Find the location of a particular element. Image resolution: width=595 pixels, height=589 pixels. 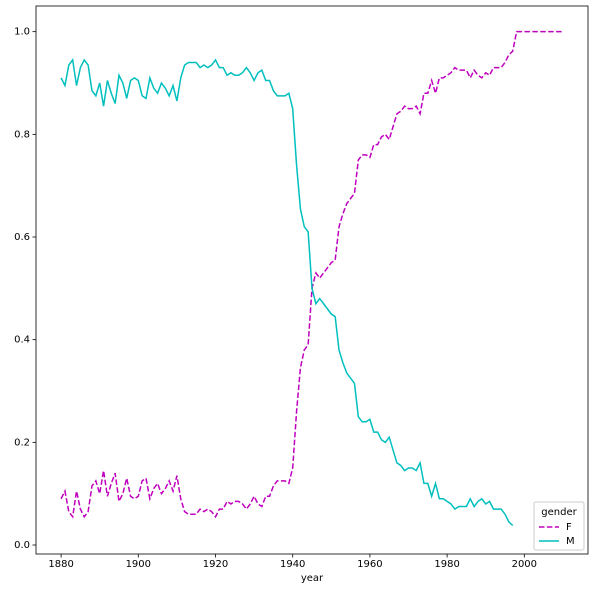

x-tick-label: 1960 is located at coordinates (369, 564).